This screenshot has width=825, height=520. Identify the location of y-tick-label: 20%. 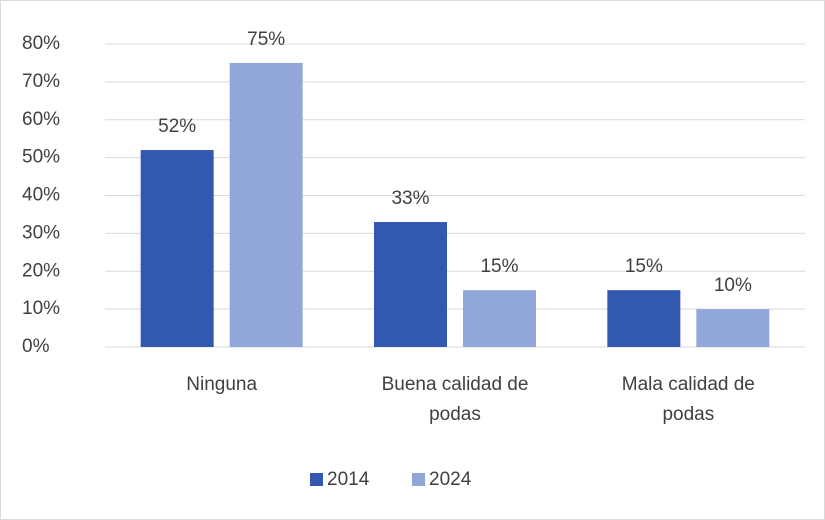
(41, 270).